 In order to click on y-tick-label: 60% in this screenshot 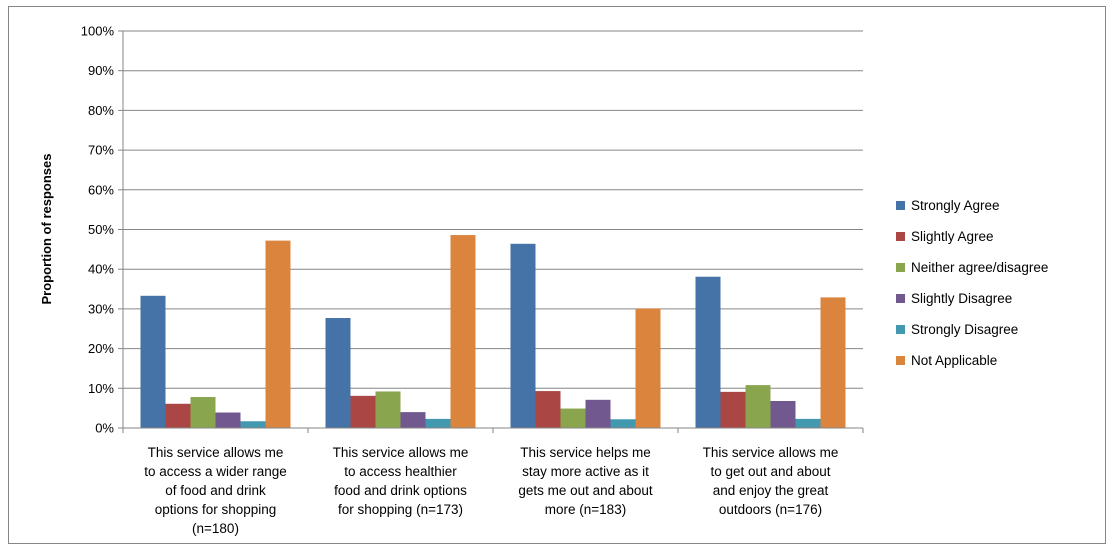, I will do `click(101, 189)`.